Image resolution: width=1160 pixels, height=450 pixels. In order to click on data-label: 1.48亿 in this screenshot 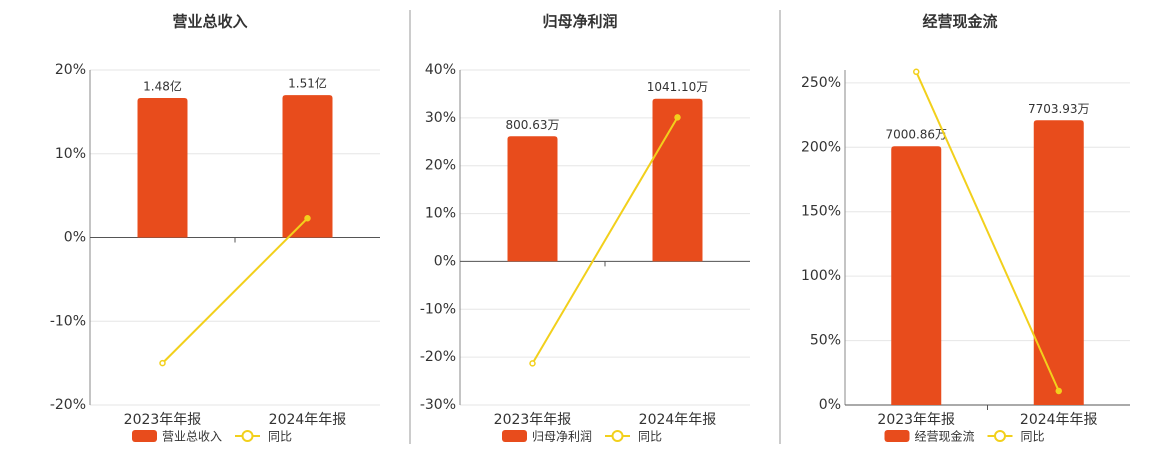, I will do `click(162, 85)`.